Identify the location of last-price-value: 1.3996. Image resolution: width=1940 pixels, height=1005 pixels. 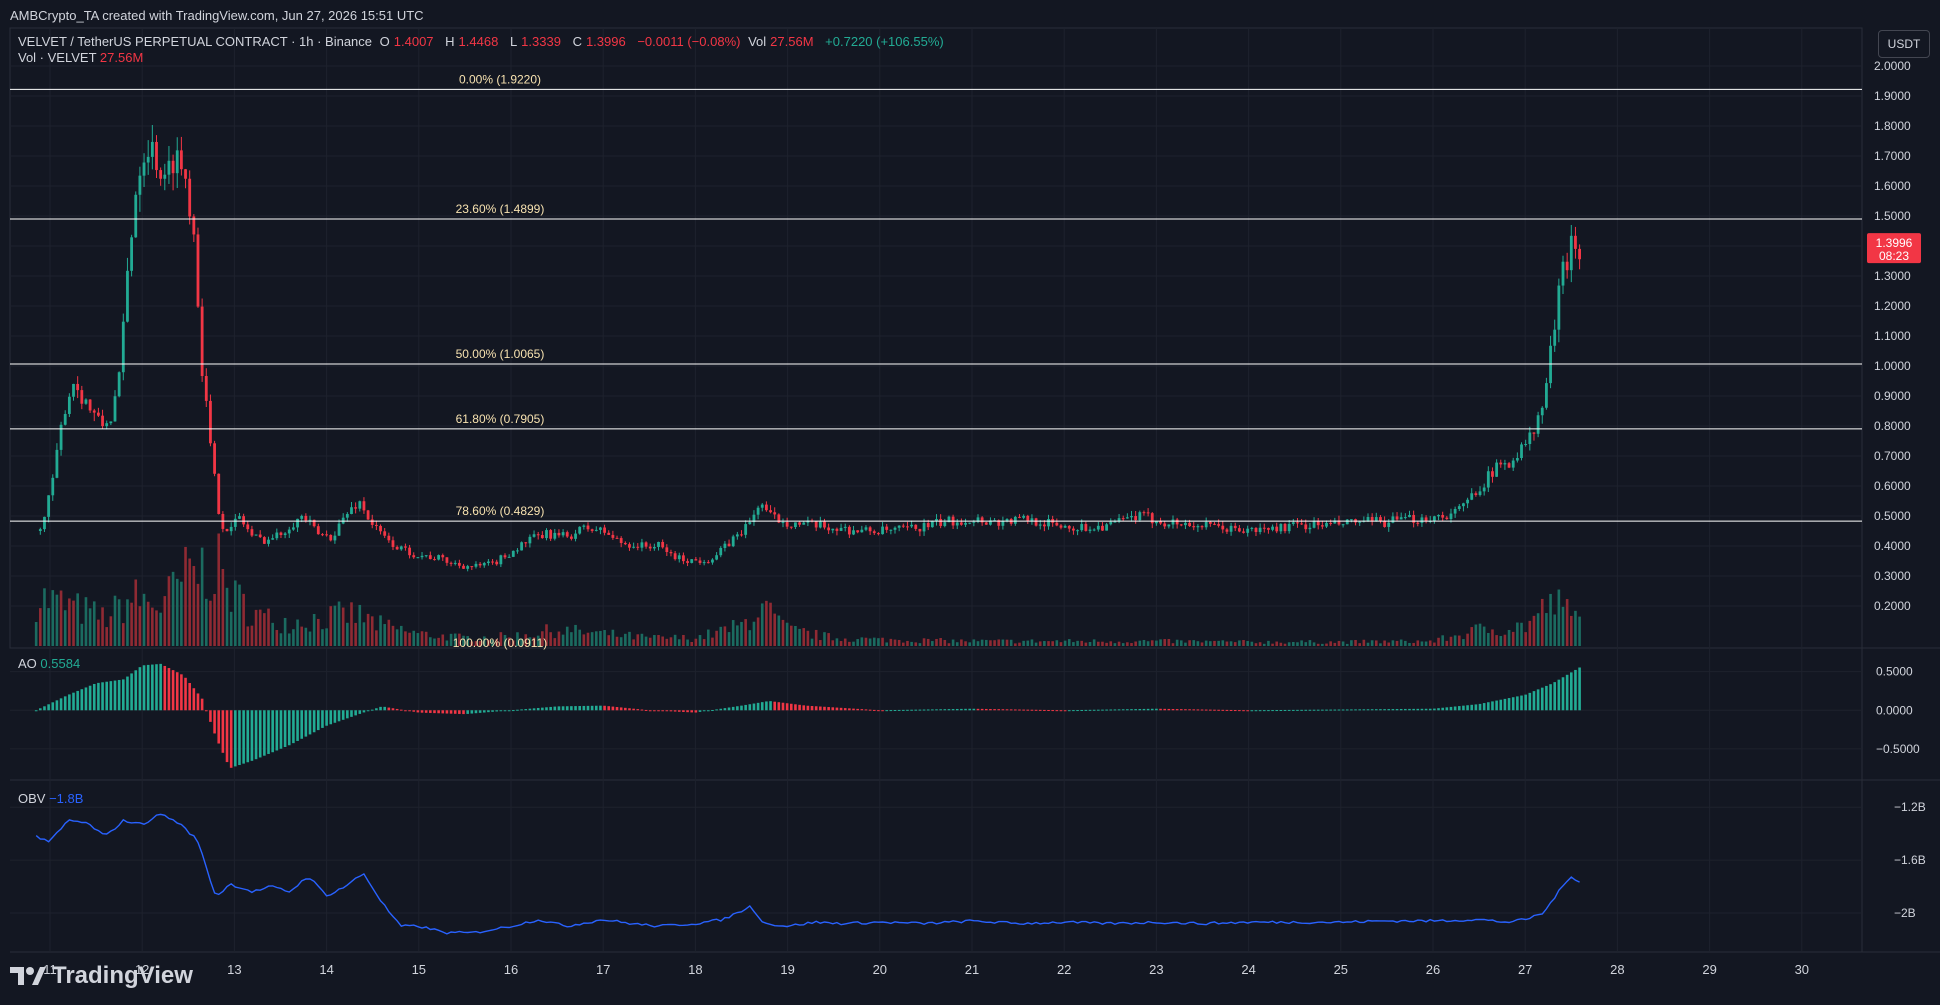
(1894, 243).